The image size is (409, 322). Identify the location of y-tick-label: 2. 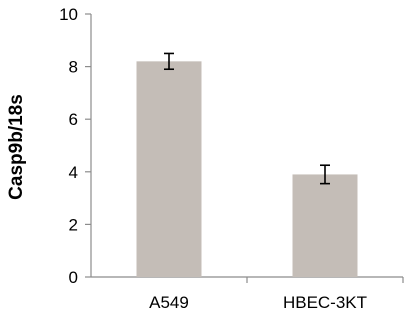
(73, 224).